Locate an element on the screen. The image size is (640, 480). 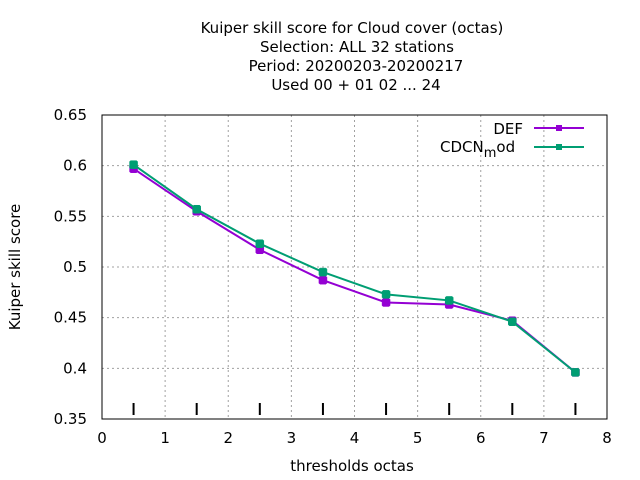
y-tick-label: 0.5 is located at coordinates (75, 267).